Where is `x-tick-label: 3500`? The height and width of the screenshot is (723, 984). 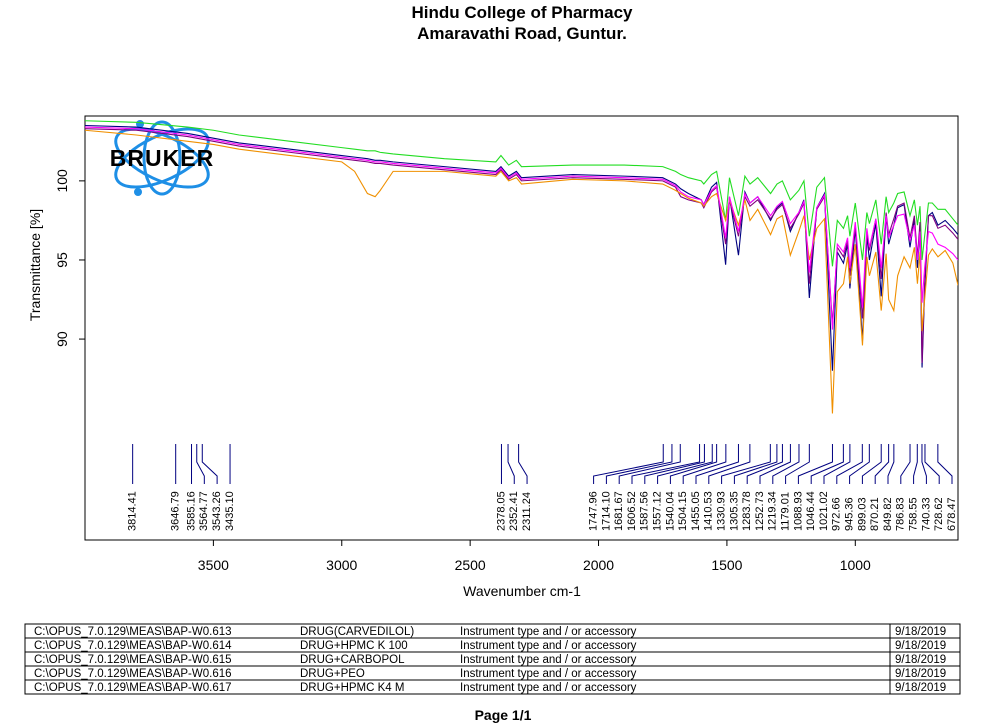
x-tick-label: 3500 is located at coordinates (213, 565).